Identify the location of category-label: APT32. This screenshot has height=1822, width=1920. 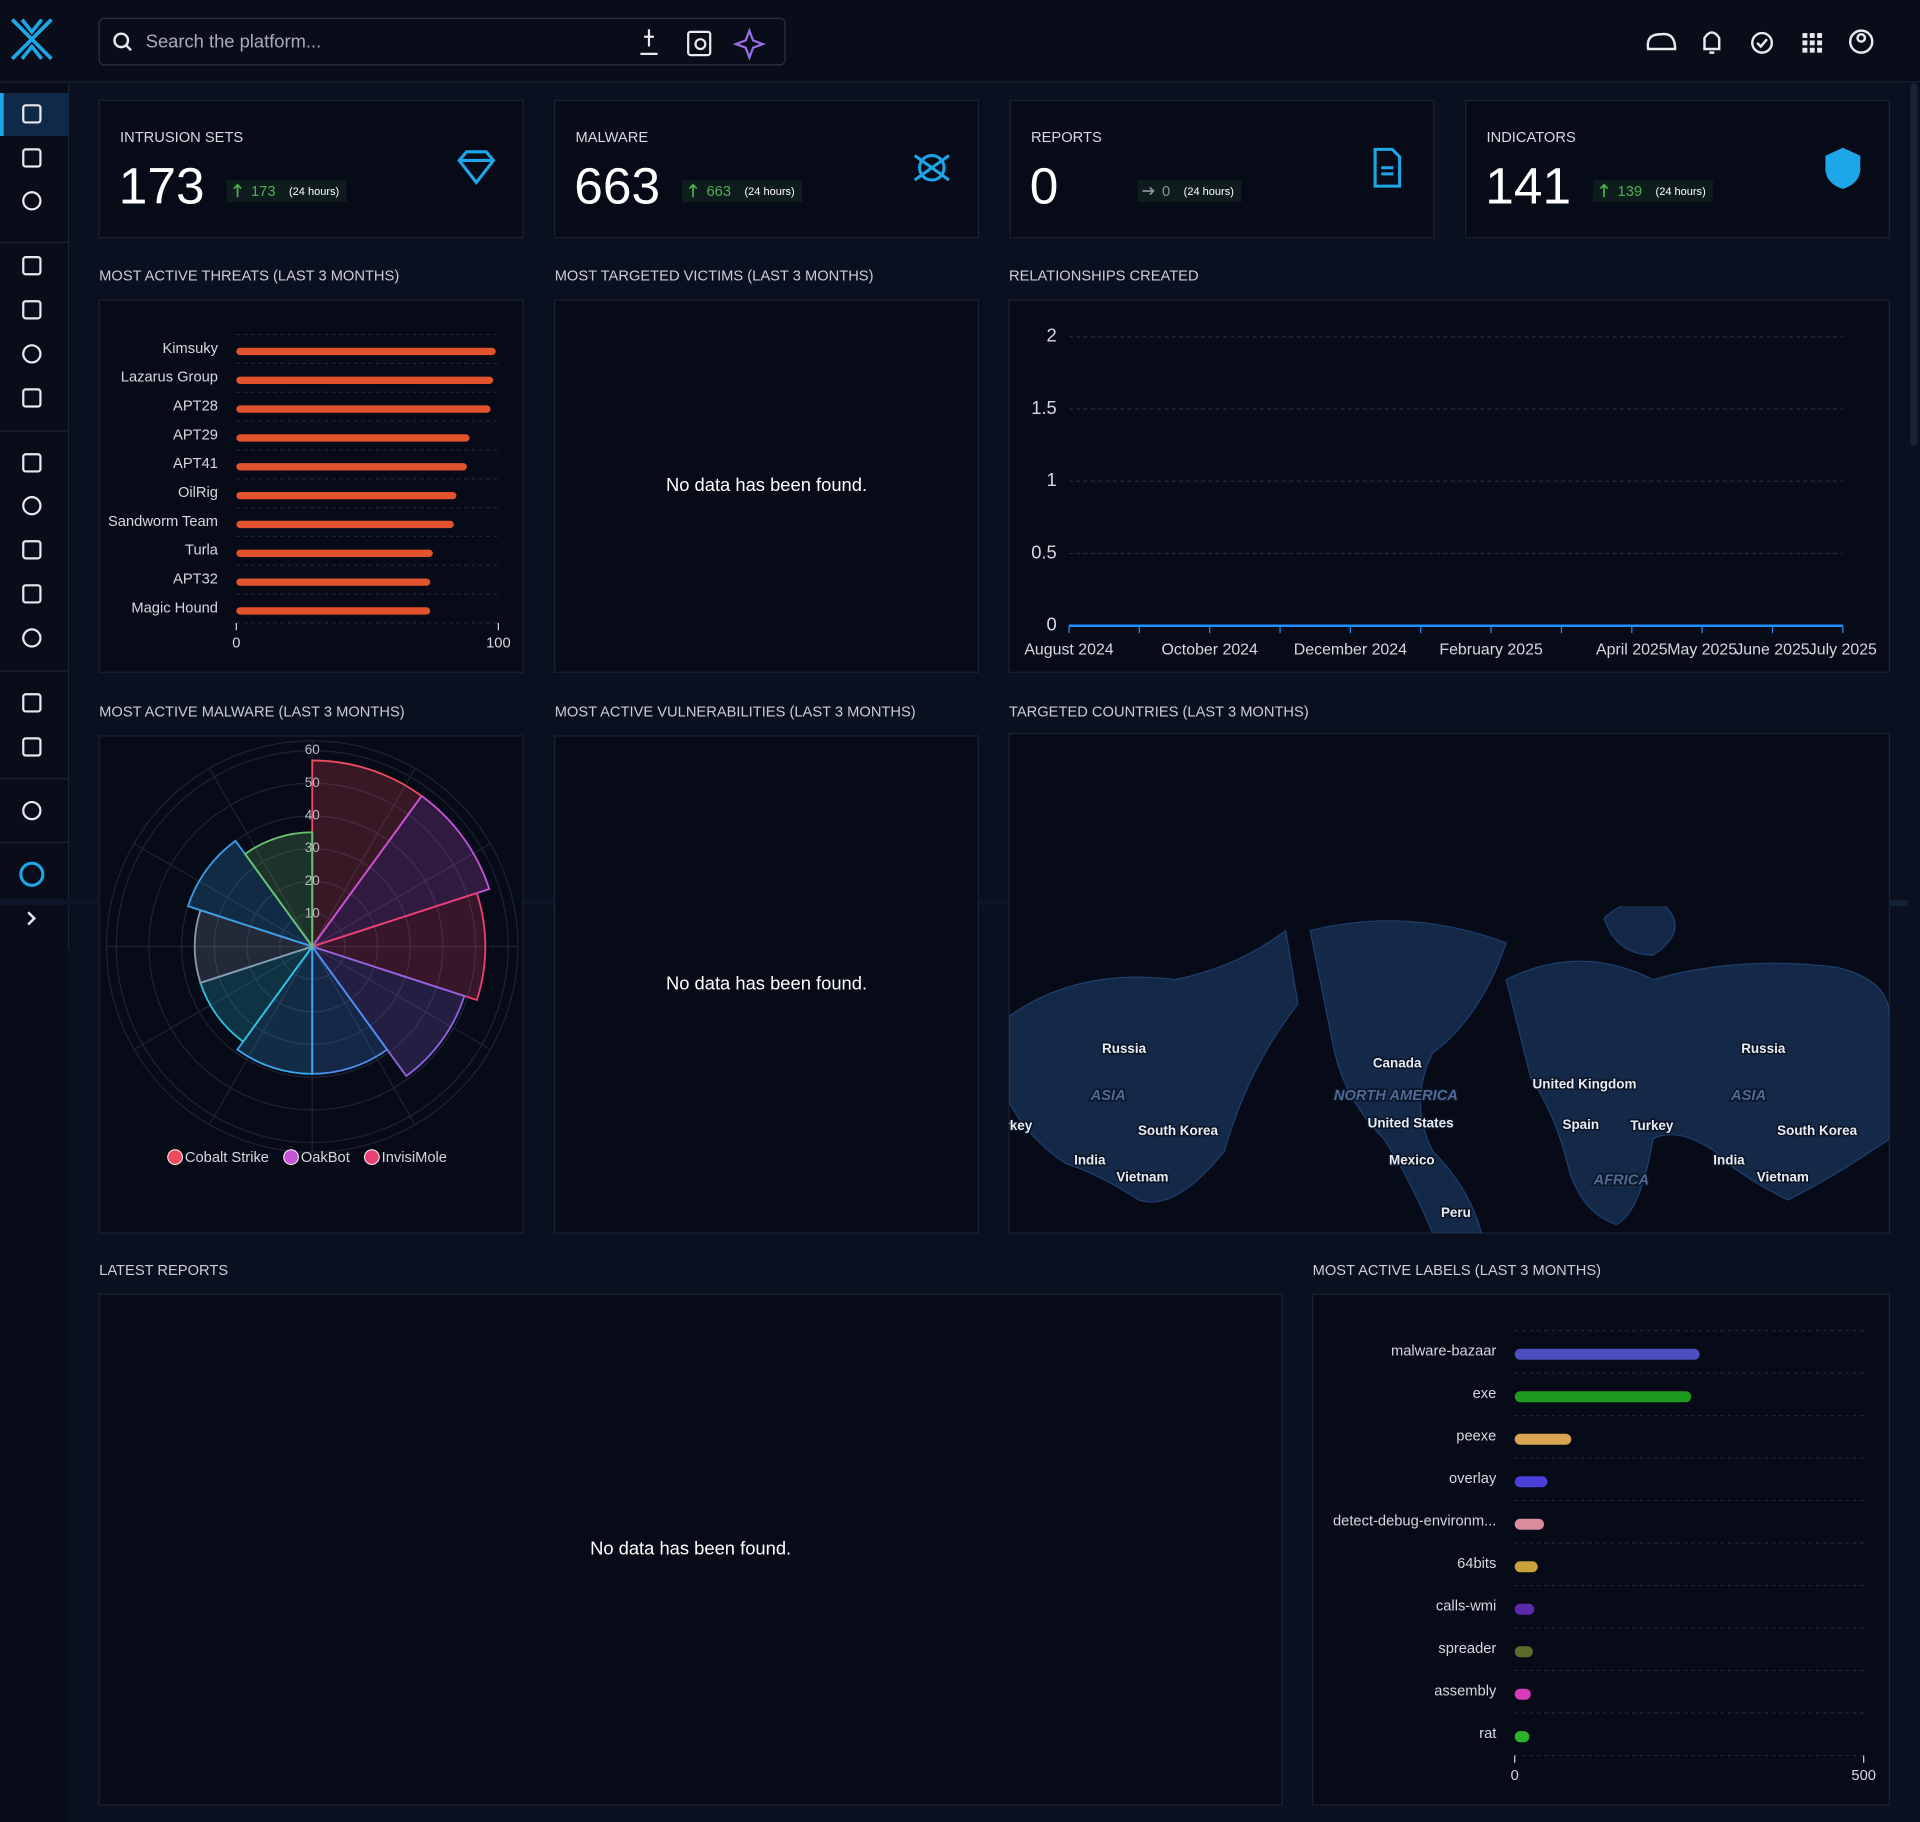
(195, 580).